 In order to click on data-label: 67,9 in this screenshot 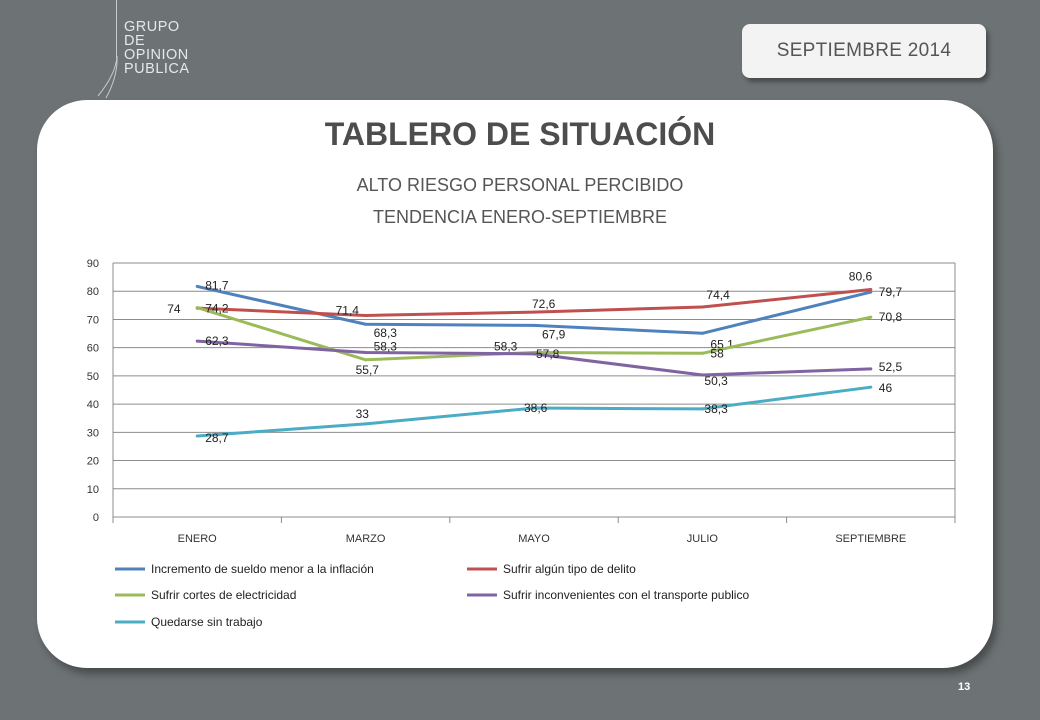, I will do `click(554, 334)`.